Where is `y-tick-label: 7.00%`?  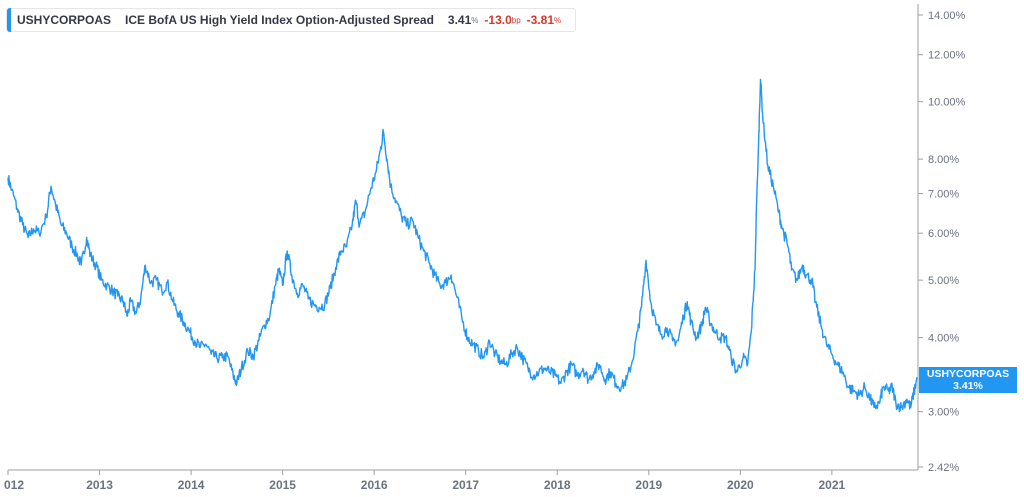
y-tick-label: 7.00% is located at coordinates (943, 194).